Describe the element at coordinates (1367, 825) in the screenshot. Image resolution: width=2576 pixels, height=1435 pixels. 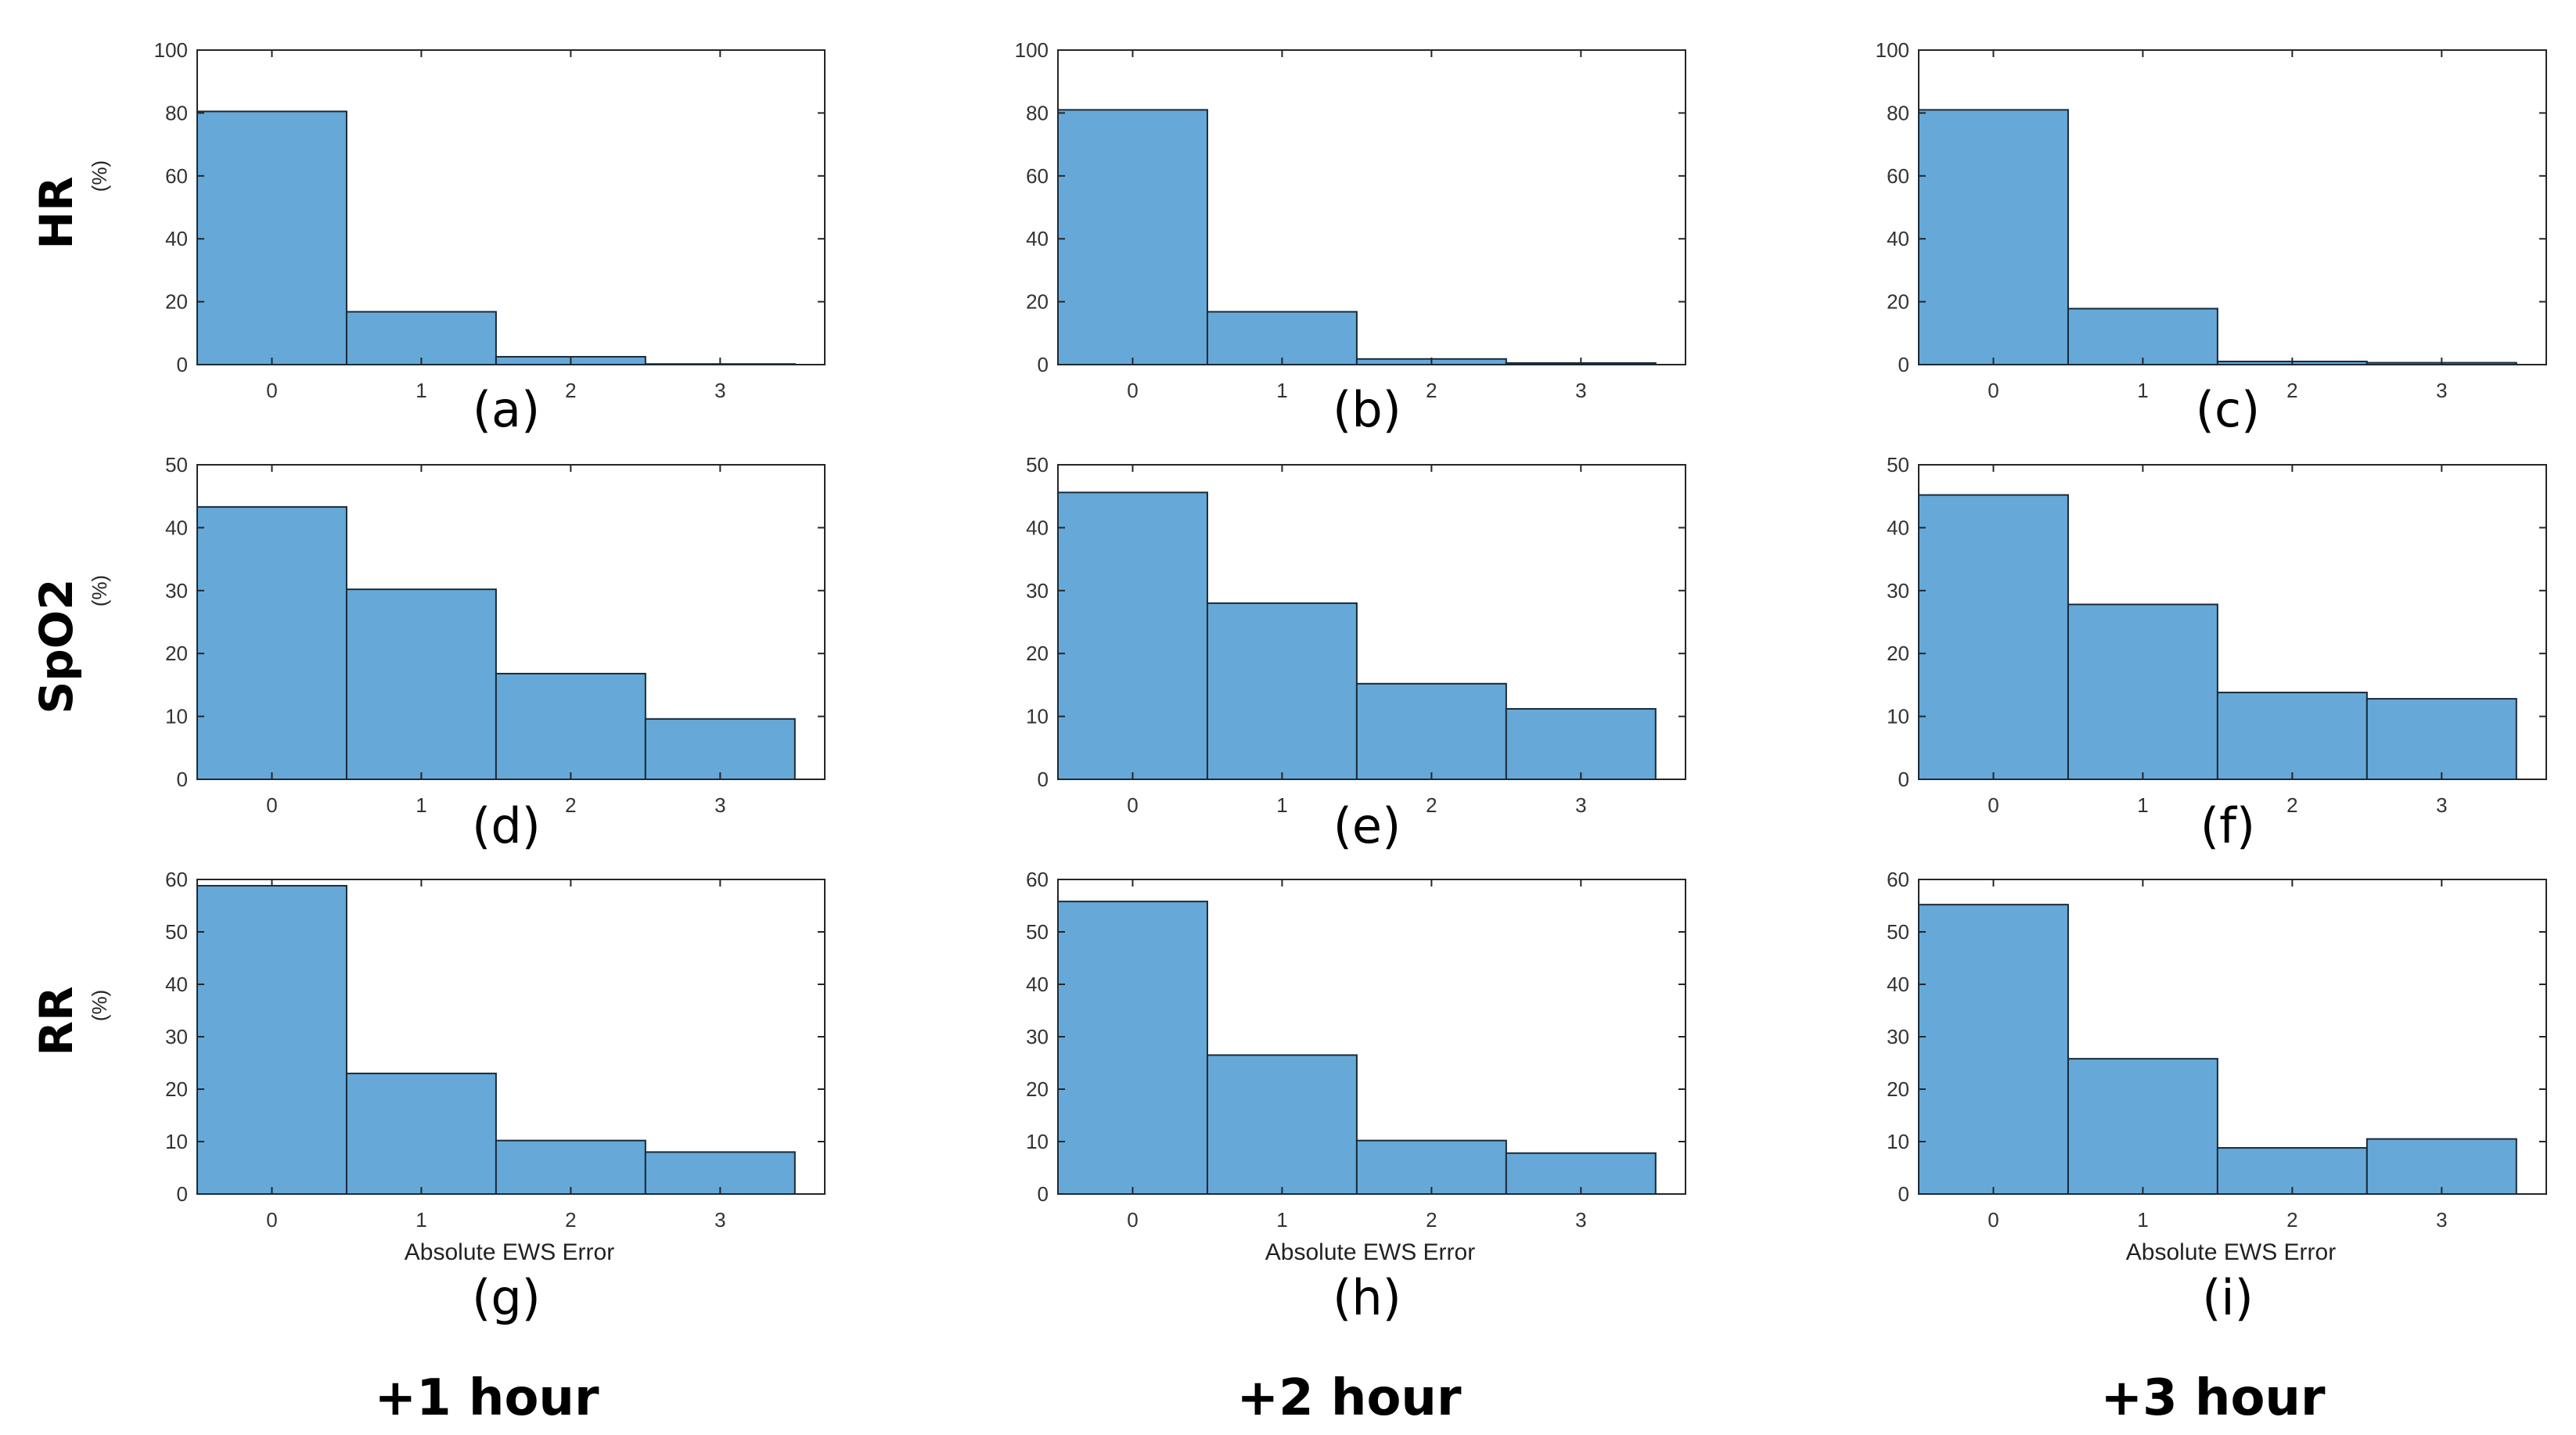
I see `panel-label: (e)` at that location.